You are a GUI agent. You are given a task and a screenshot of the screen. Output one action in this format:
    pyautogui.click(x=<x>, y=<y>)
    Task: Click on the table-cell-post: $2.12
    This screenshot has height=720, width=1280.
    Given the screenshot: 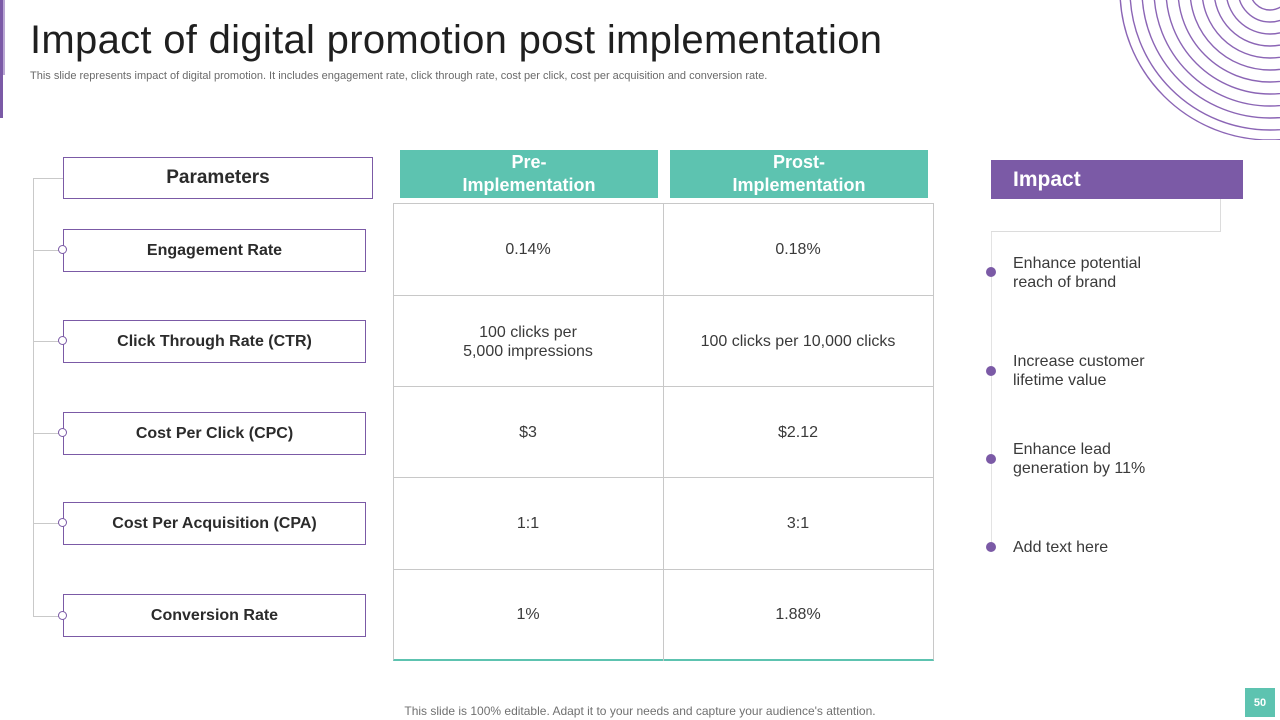 What is the action you would take?
    pyautogui.click(x=798, y=433)
    